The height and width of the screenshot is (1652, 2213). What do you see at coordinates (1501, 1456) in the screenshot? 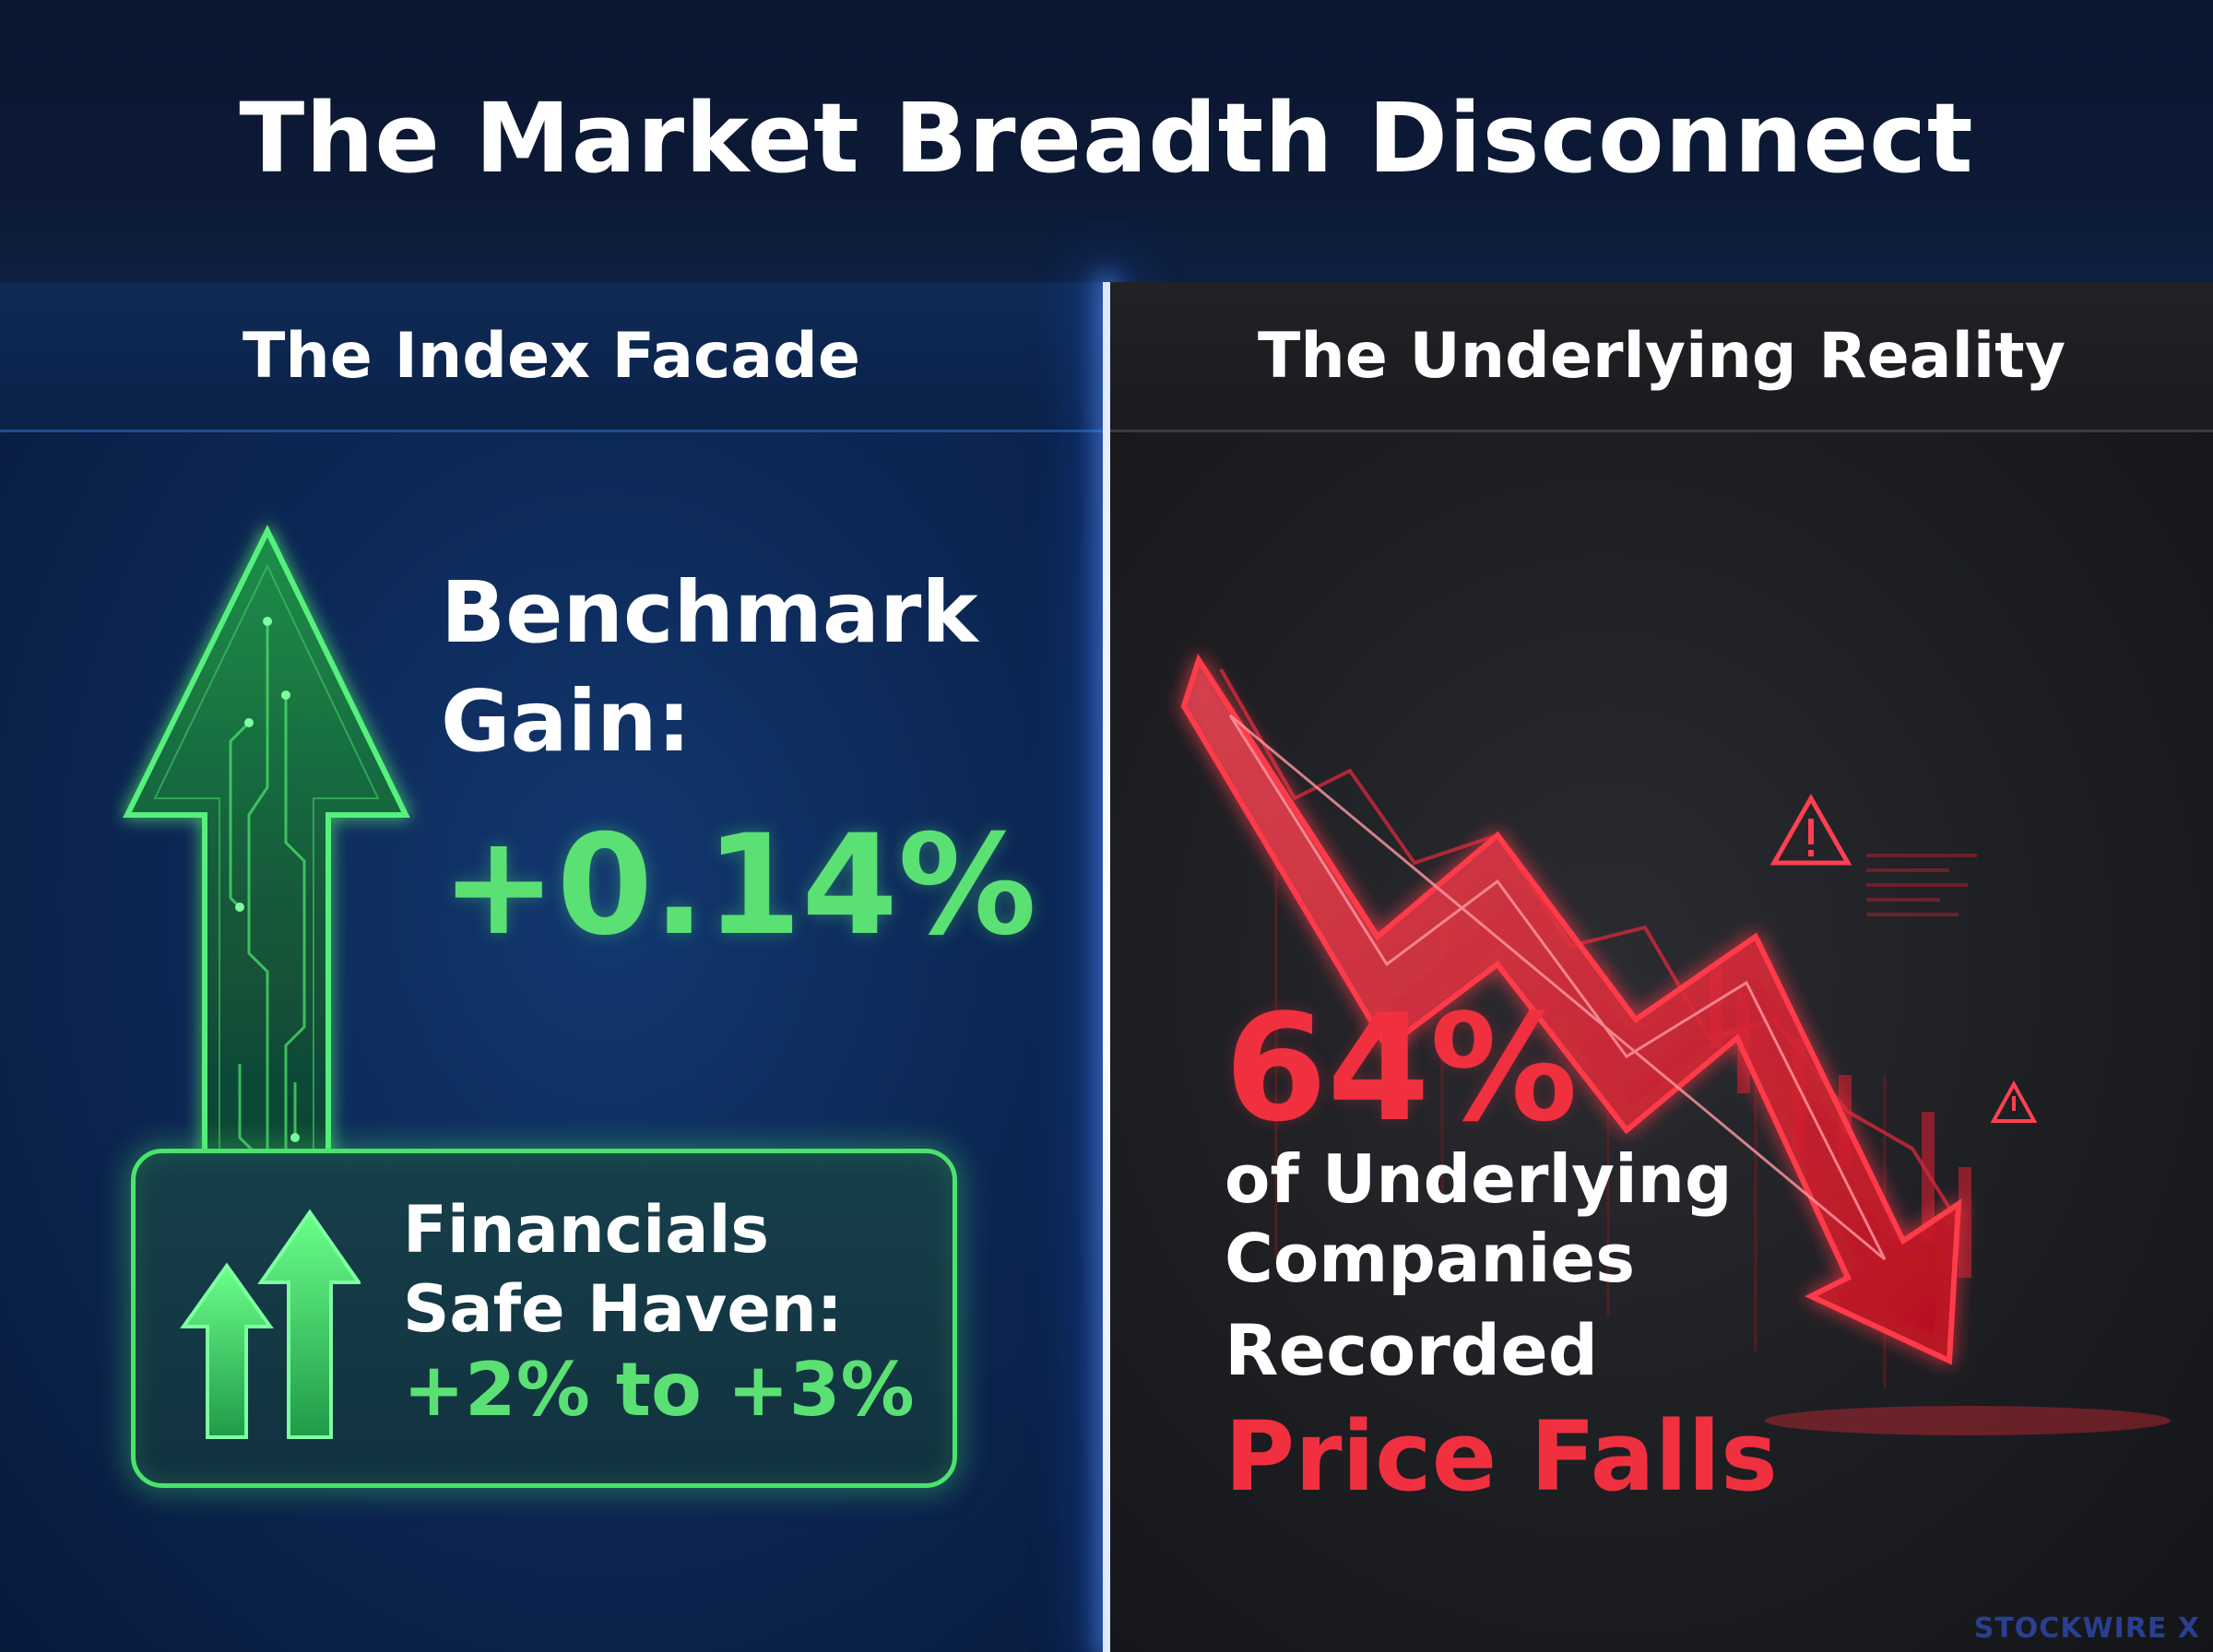
I see `price-falls-label: Price Falls` at bounding box center [1501, 1456].